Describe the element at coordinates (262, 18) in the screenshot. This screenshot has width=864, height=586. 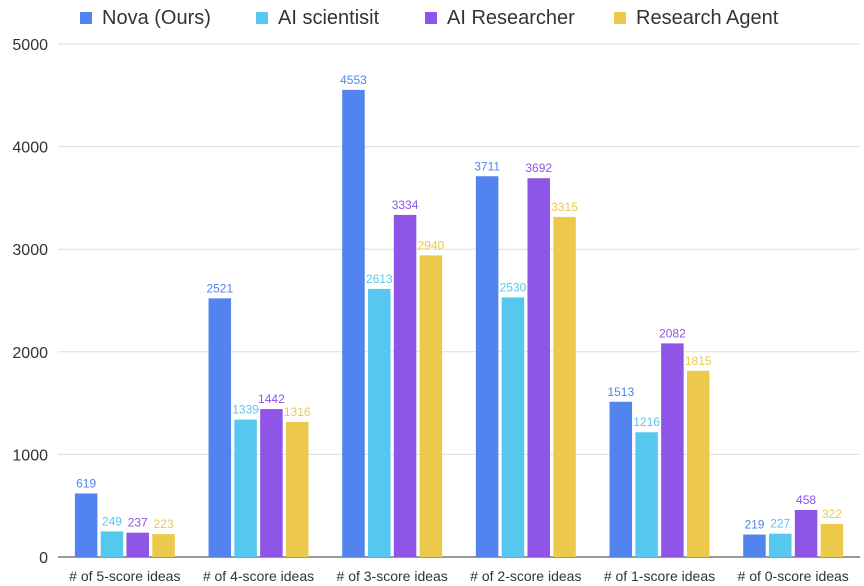
I see `legend-swatch-ai-scientisit` at that location.